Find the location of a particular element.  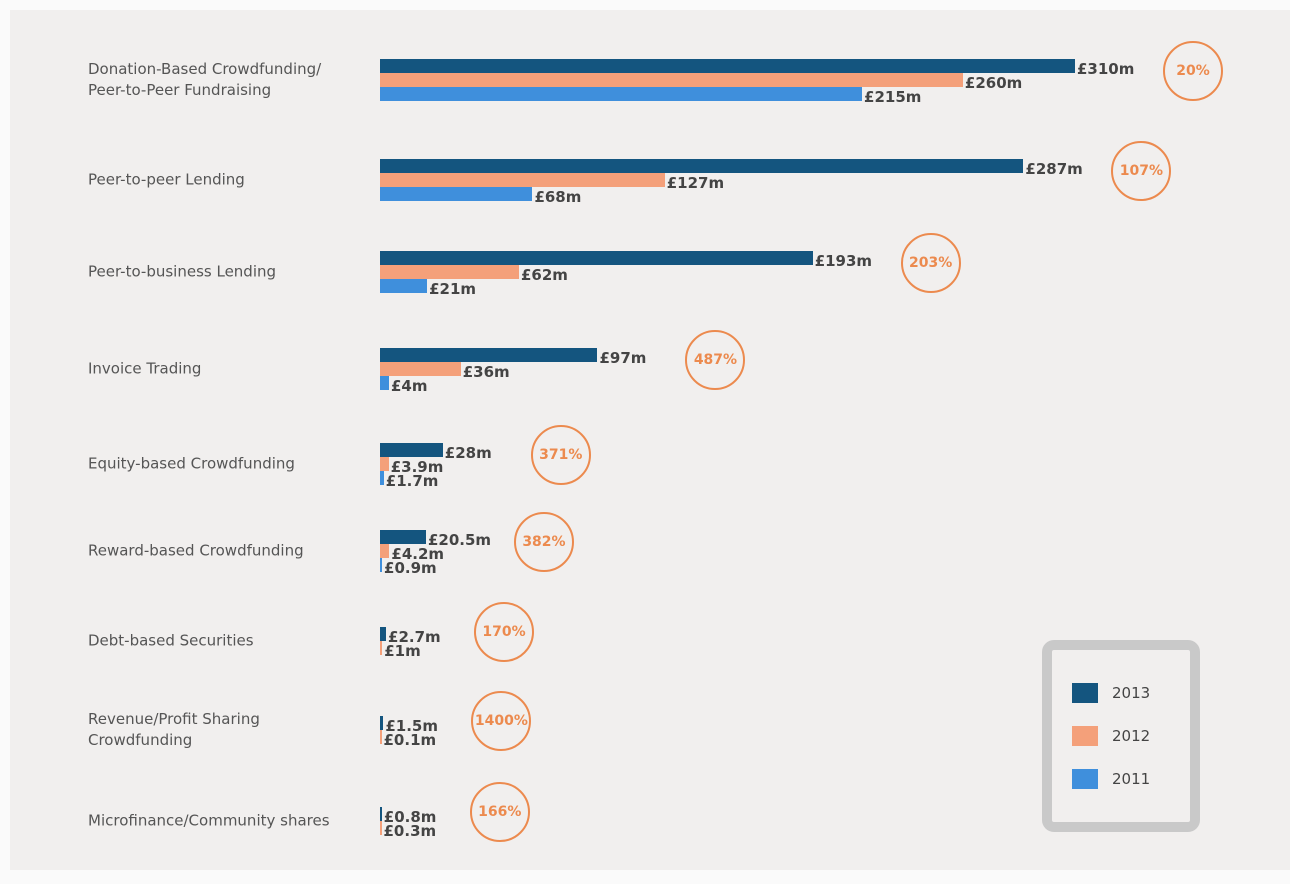

value-label: £97m is located at coordinates (623, 358).